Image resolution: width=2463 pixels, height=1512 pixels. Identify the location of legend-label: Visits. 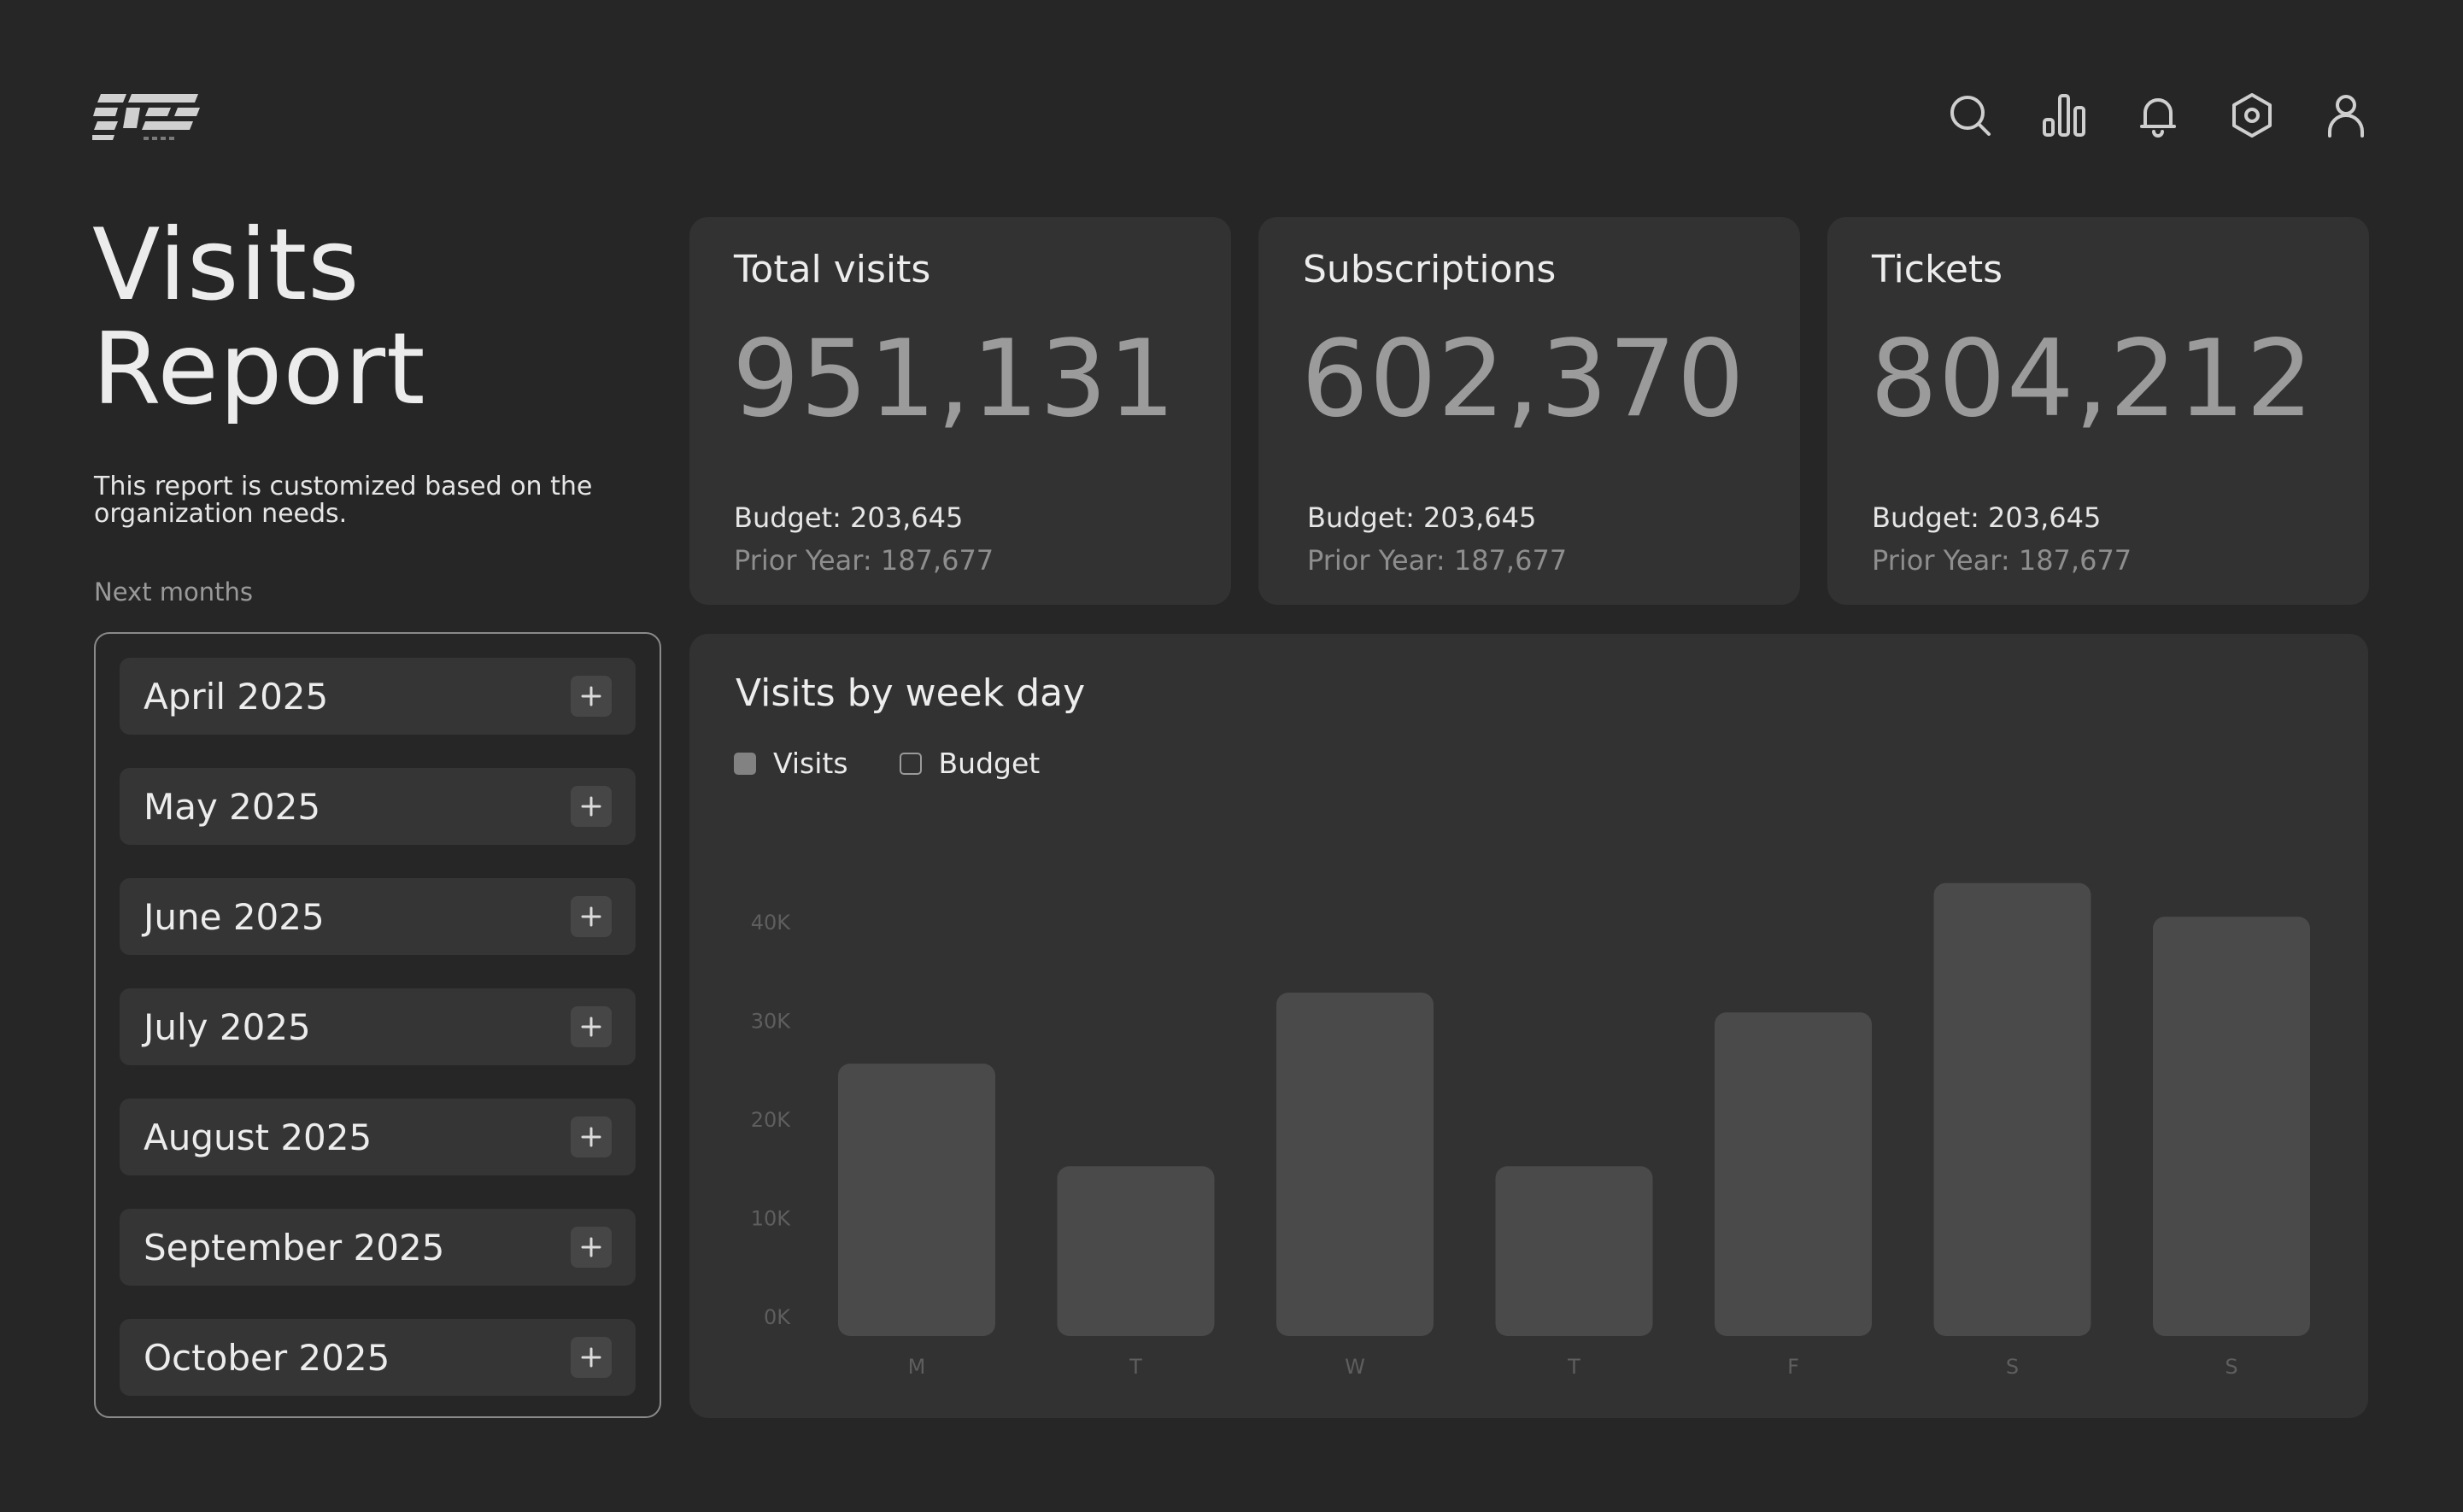
(810, 763).